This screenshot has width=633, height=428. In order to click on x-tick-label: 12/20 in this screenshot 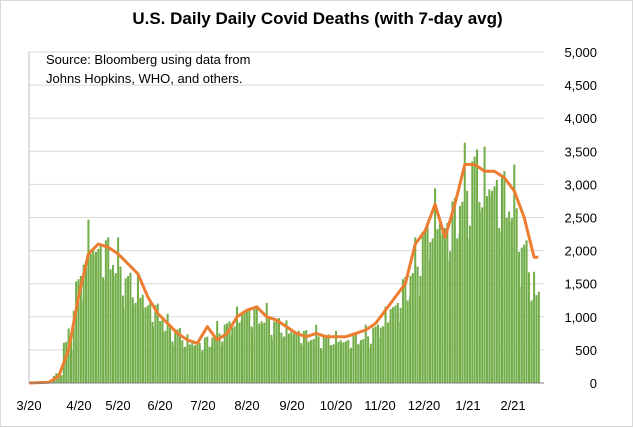, I will do `click(424, 405)`.